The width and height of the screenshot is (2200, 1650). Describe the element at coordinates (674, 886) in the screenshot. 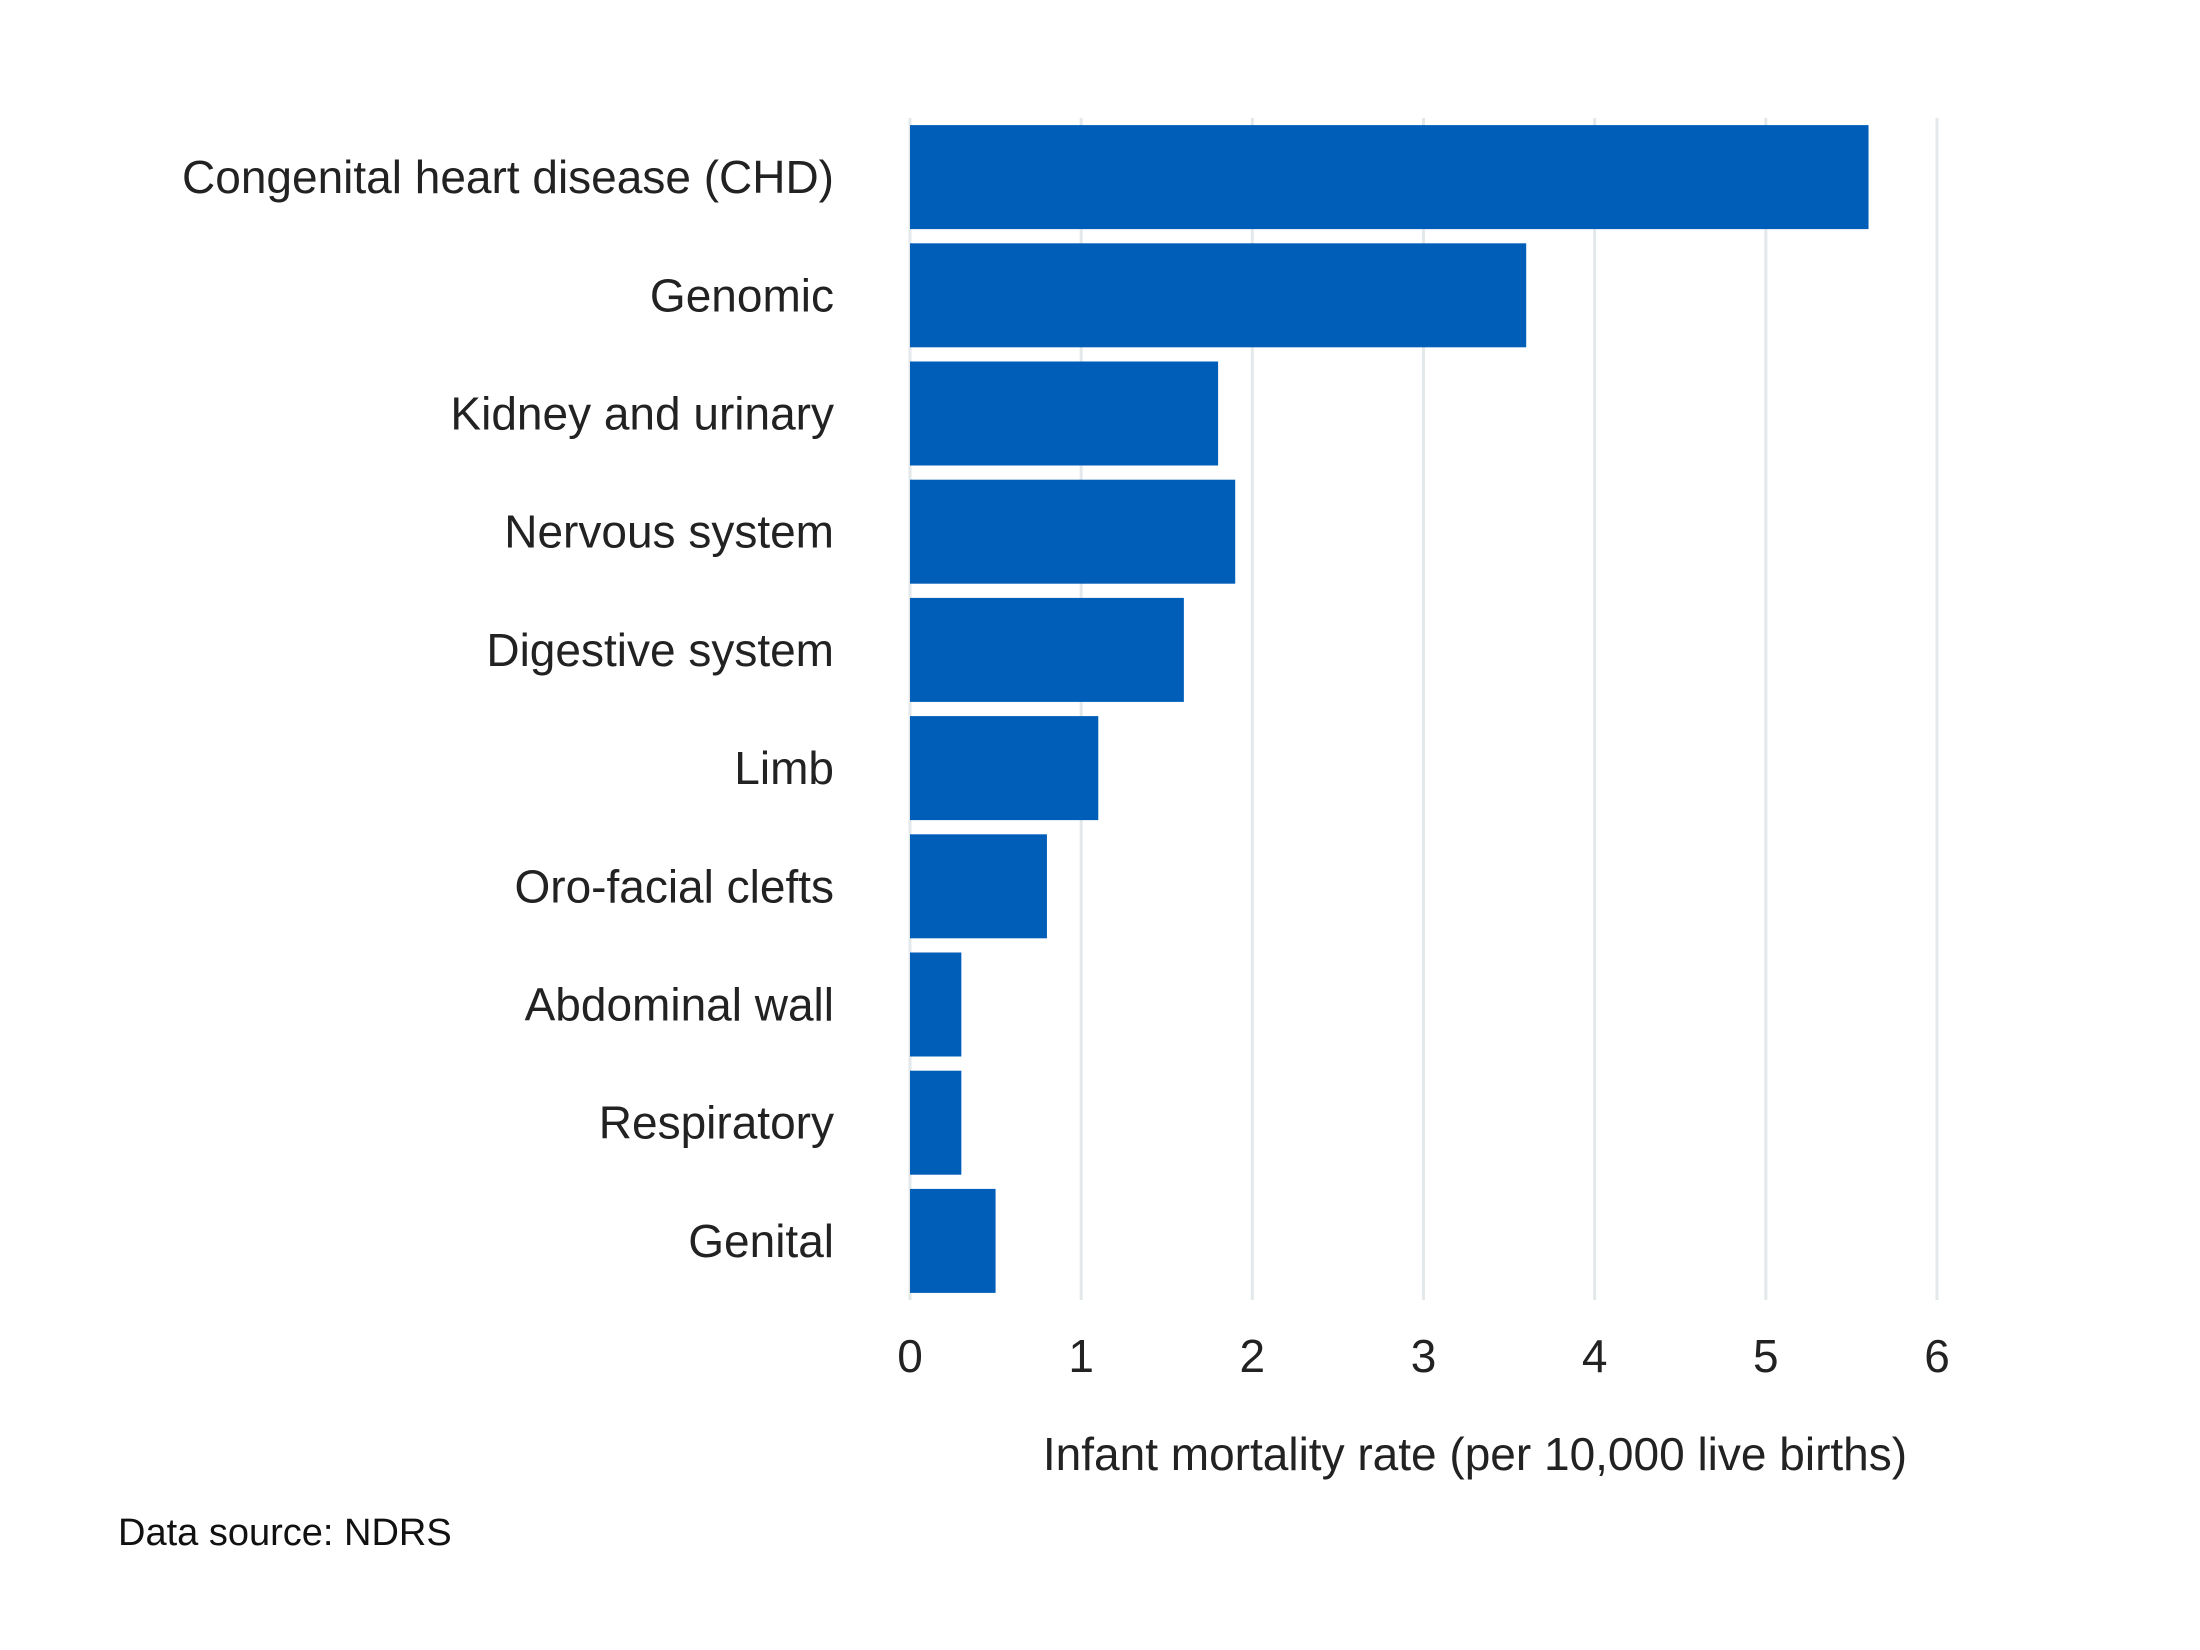

I see `category-label: Oro-facial clefts` at that location.